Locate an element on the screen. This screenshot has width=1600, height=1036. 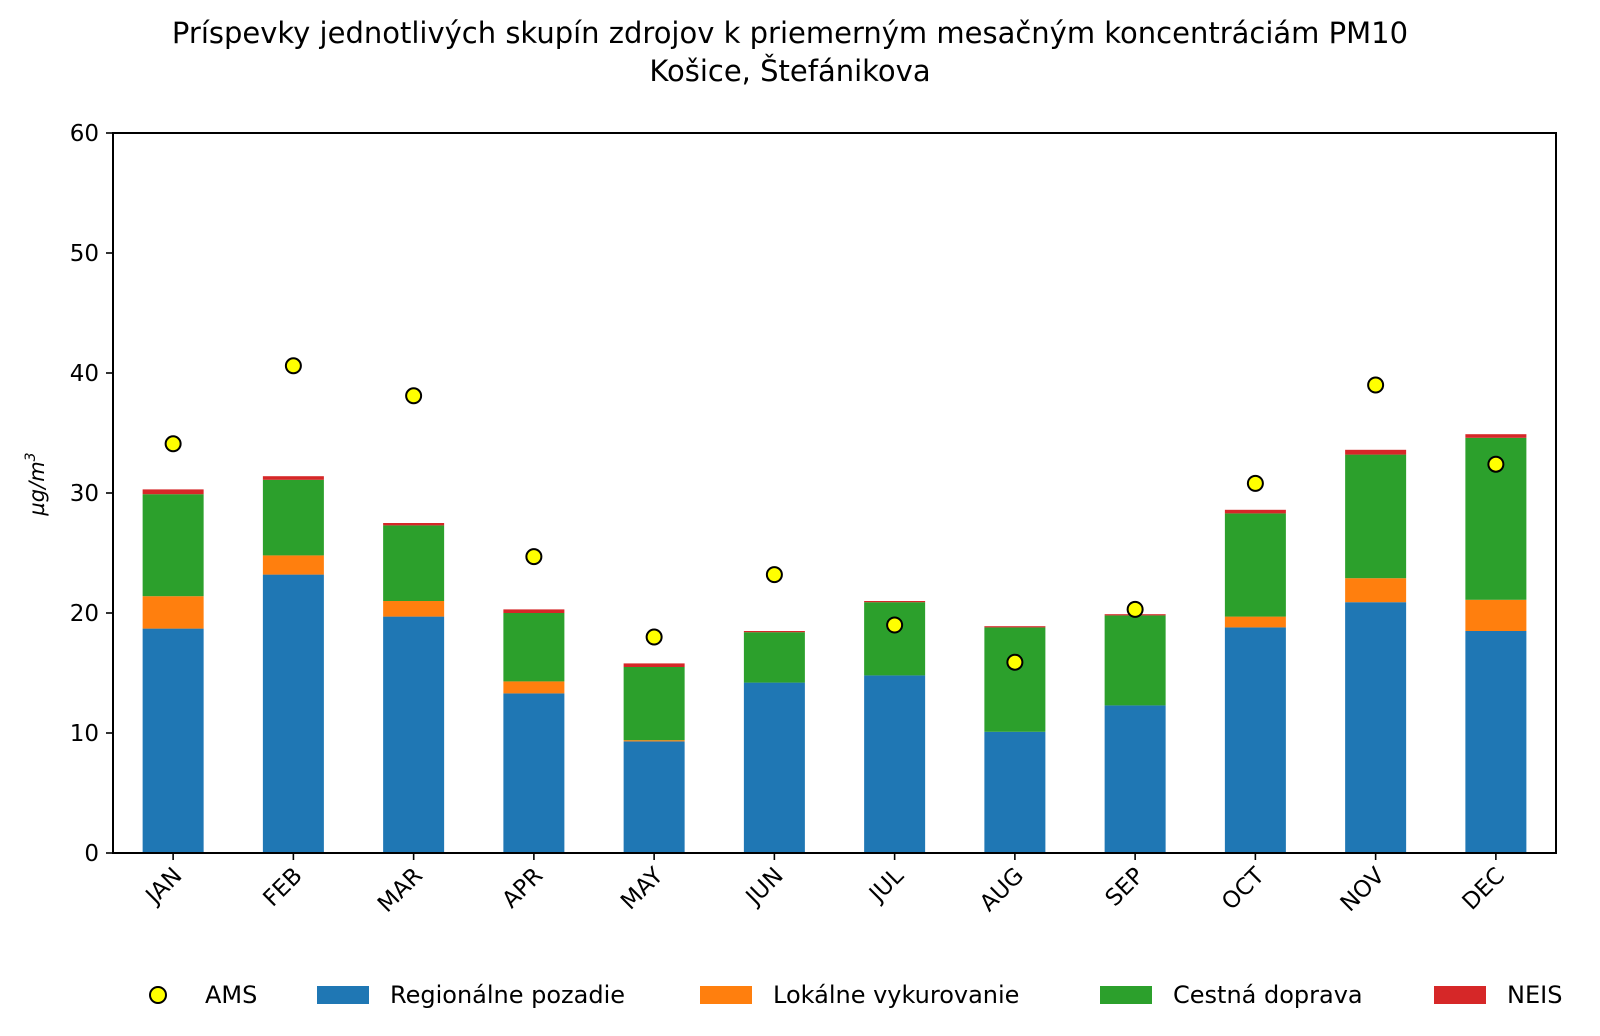
x-axis: JAN FEB MAR APR MAY JUN JUL AUG SEP OCT NOV DEC is located at coordinates (825, 885).